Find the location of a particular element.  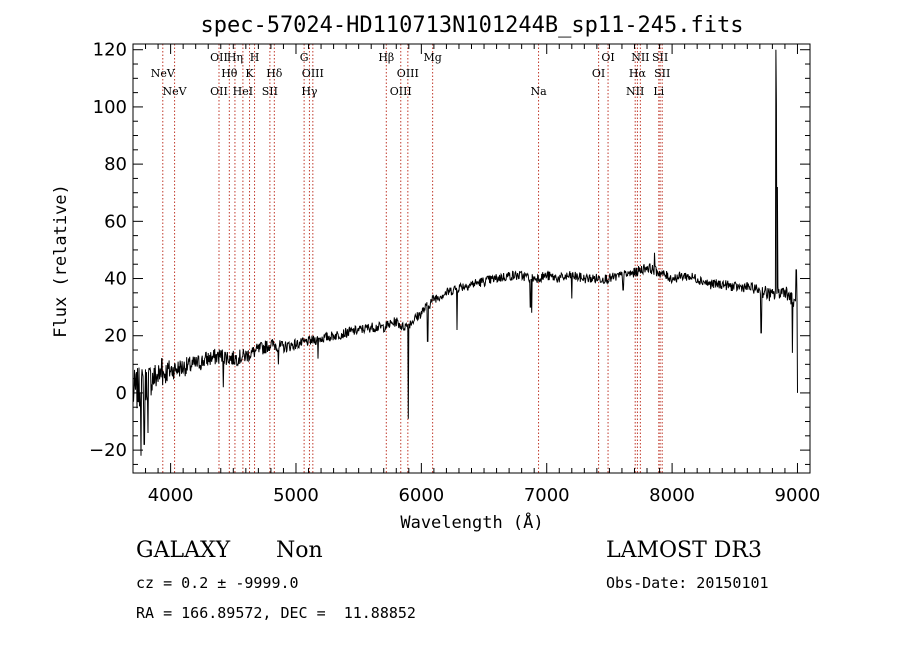

line-marker-label: Hγ is located at coordinates (309, 91).